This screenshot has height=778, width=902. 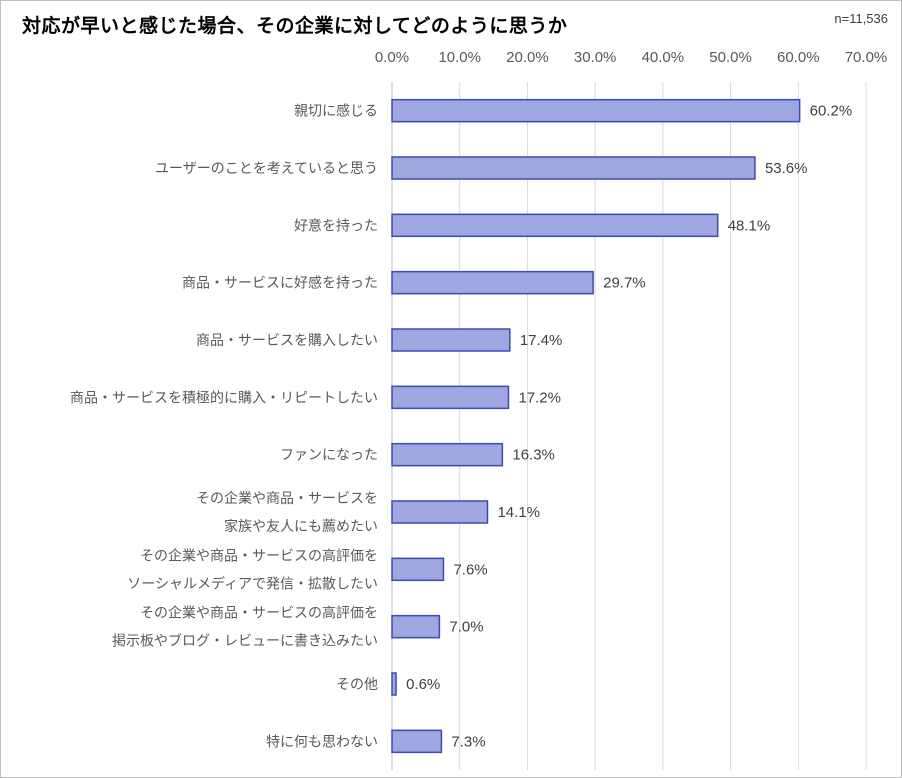 What do you see at coordinates (595, 57) in the screenshot?
I see `x-tick-label: 30.0%` at bounding box center [595, 57].